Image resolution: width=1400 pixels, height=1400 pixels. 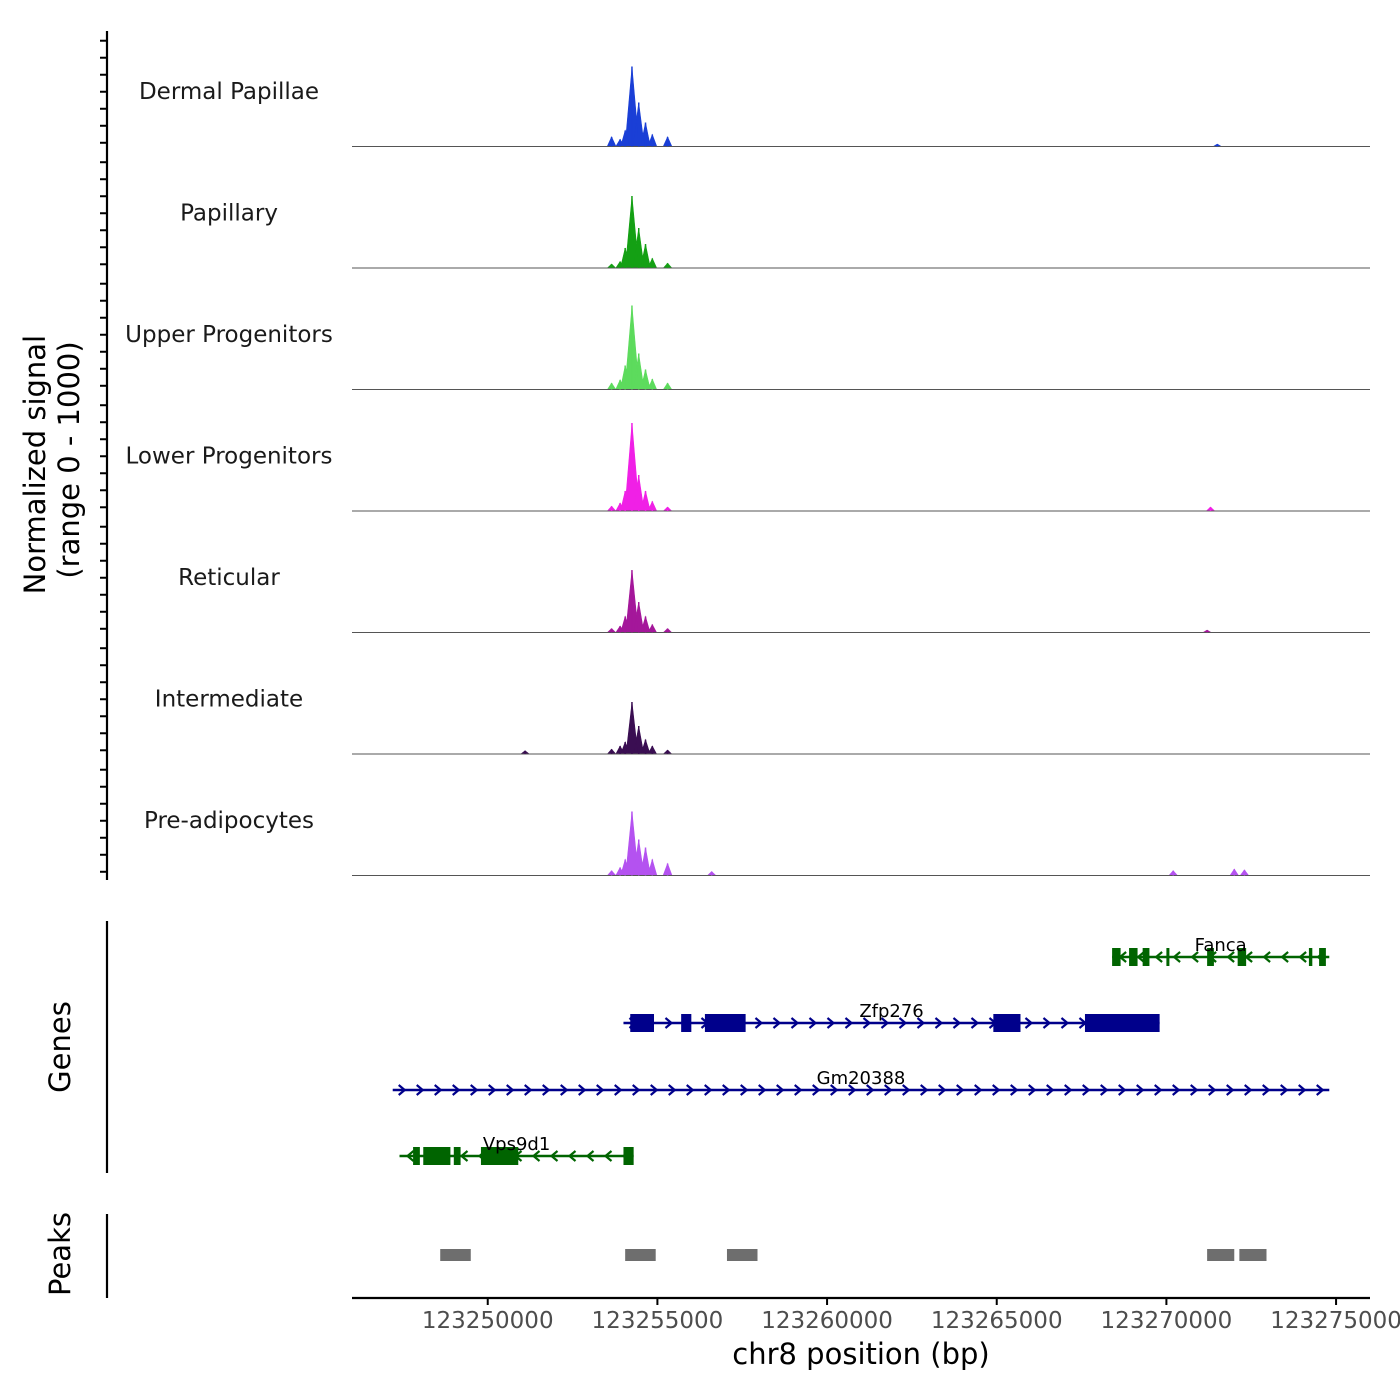 What do you see at coordinates (860, 1354) in the screenshot?
I see `x-axis-title: chr8 position (bp)` at bounding box center [860, 1354].